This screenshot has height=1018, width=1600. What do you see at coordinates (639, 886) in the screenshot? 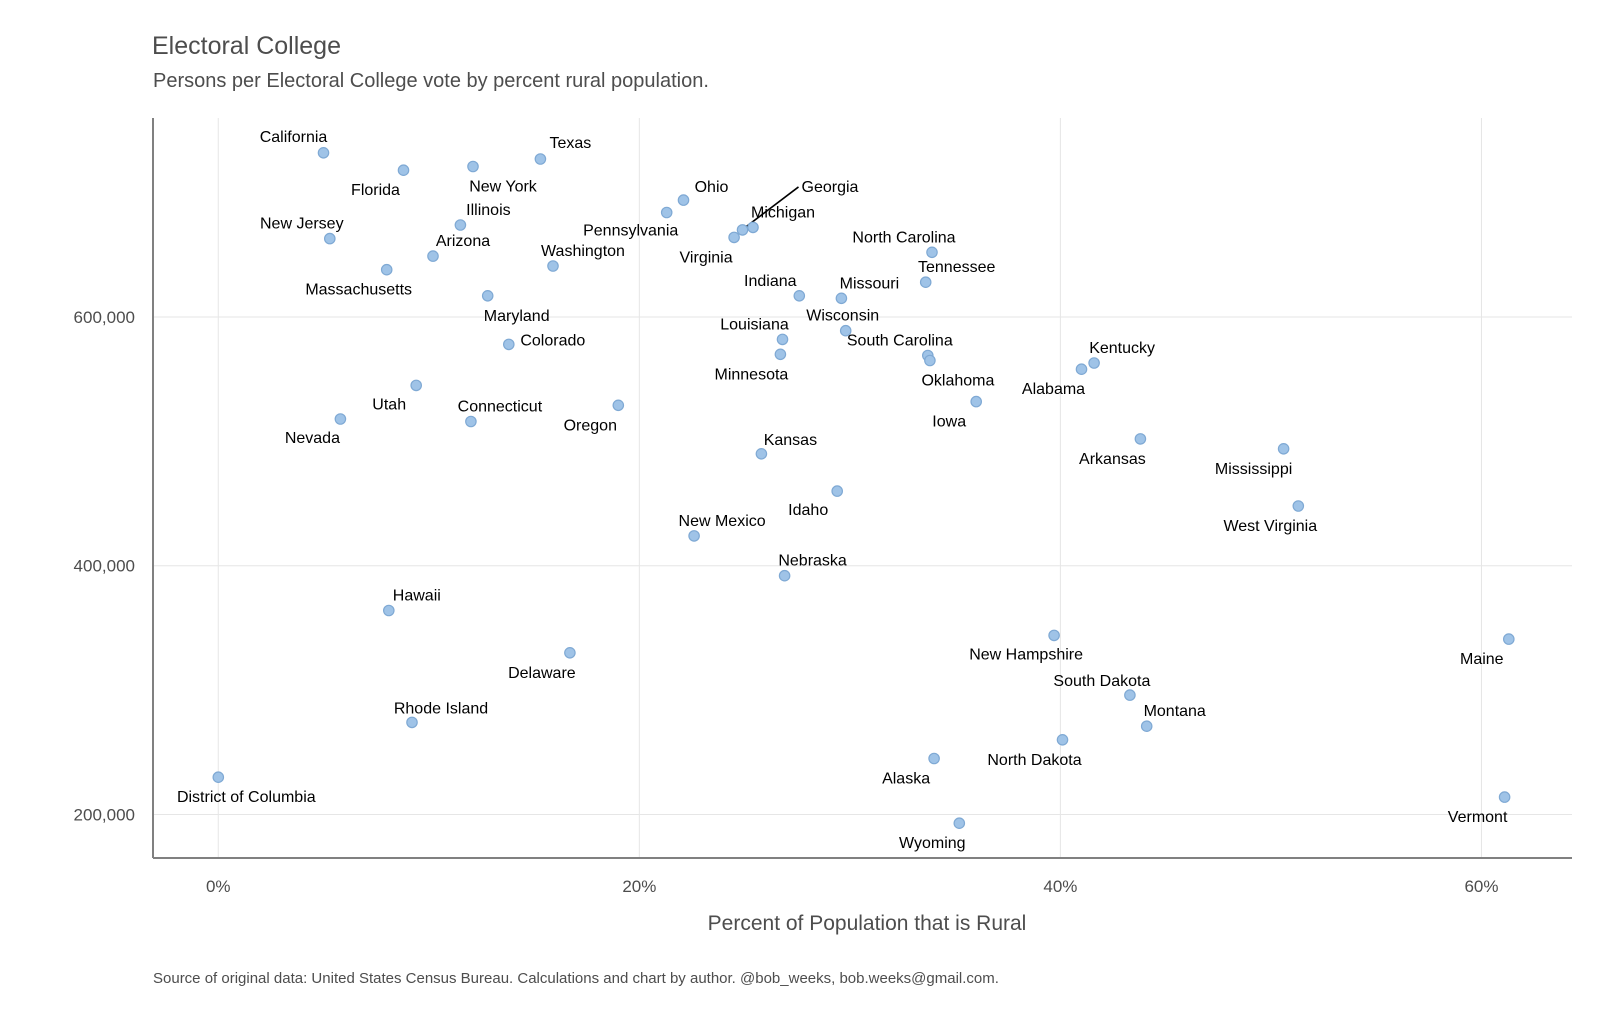
I see `x-tick-label: 20%` at bounding box center [639, 886].